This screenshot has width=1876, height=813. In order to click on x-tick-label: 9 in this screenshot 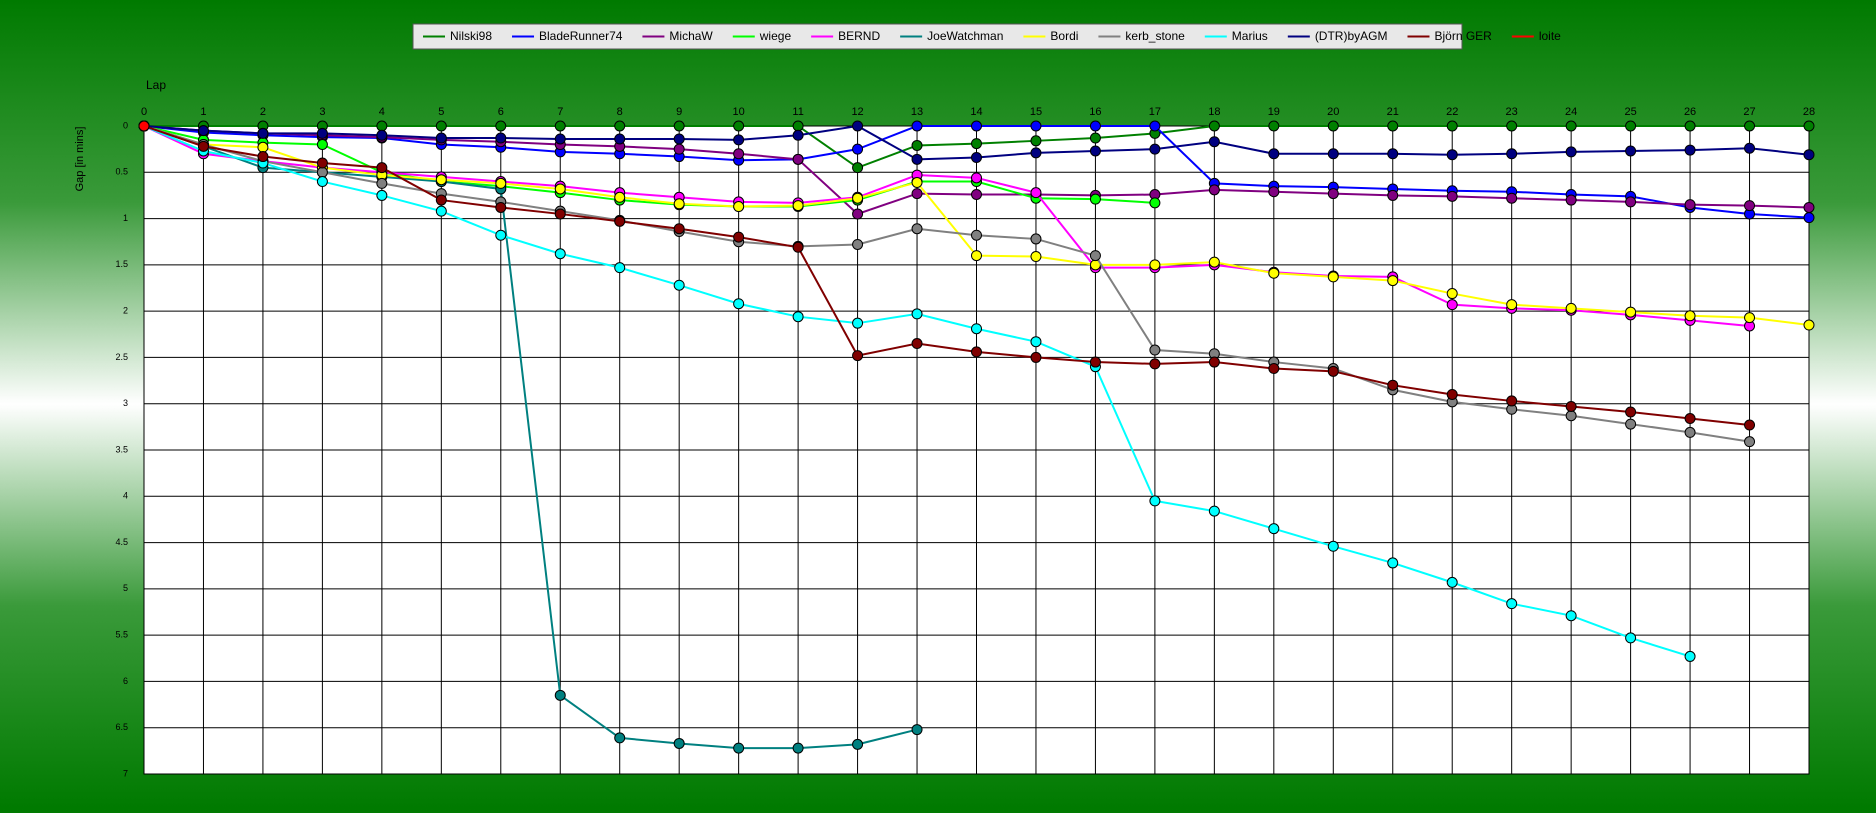, I will do `click(679, 112)`.